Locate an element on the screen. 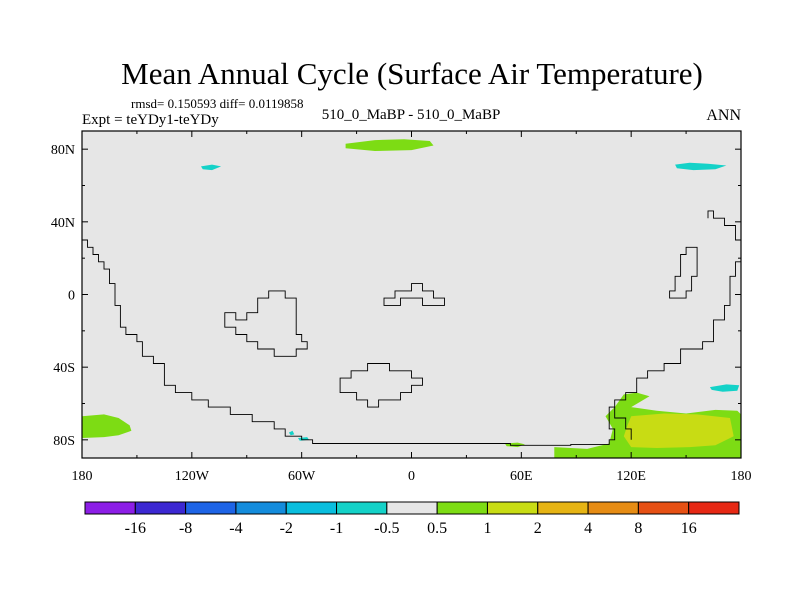 The image size is (800, 605). coastline-southern-island is located at coordinates (381, 385).